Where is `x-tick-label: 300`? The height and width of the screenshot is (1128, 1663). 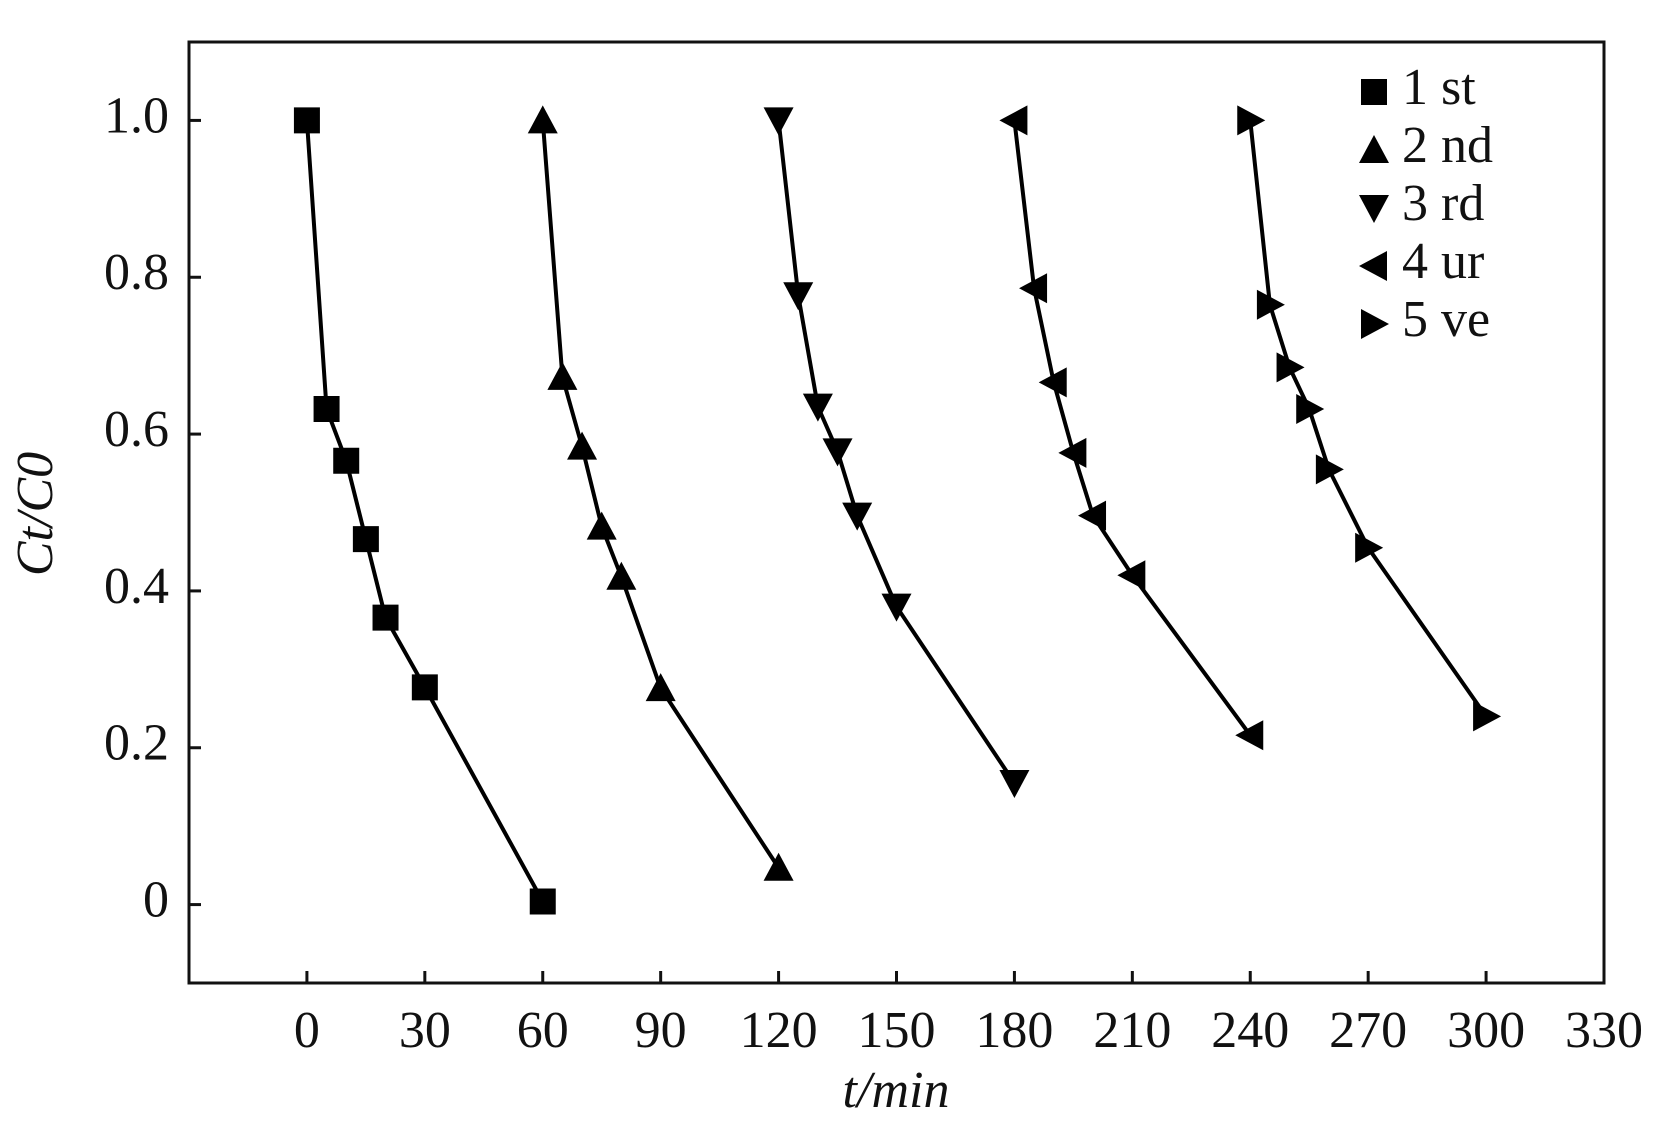
x-tick-label: 300 is located at coordinates (1486, 1030).